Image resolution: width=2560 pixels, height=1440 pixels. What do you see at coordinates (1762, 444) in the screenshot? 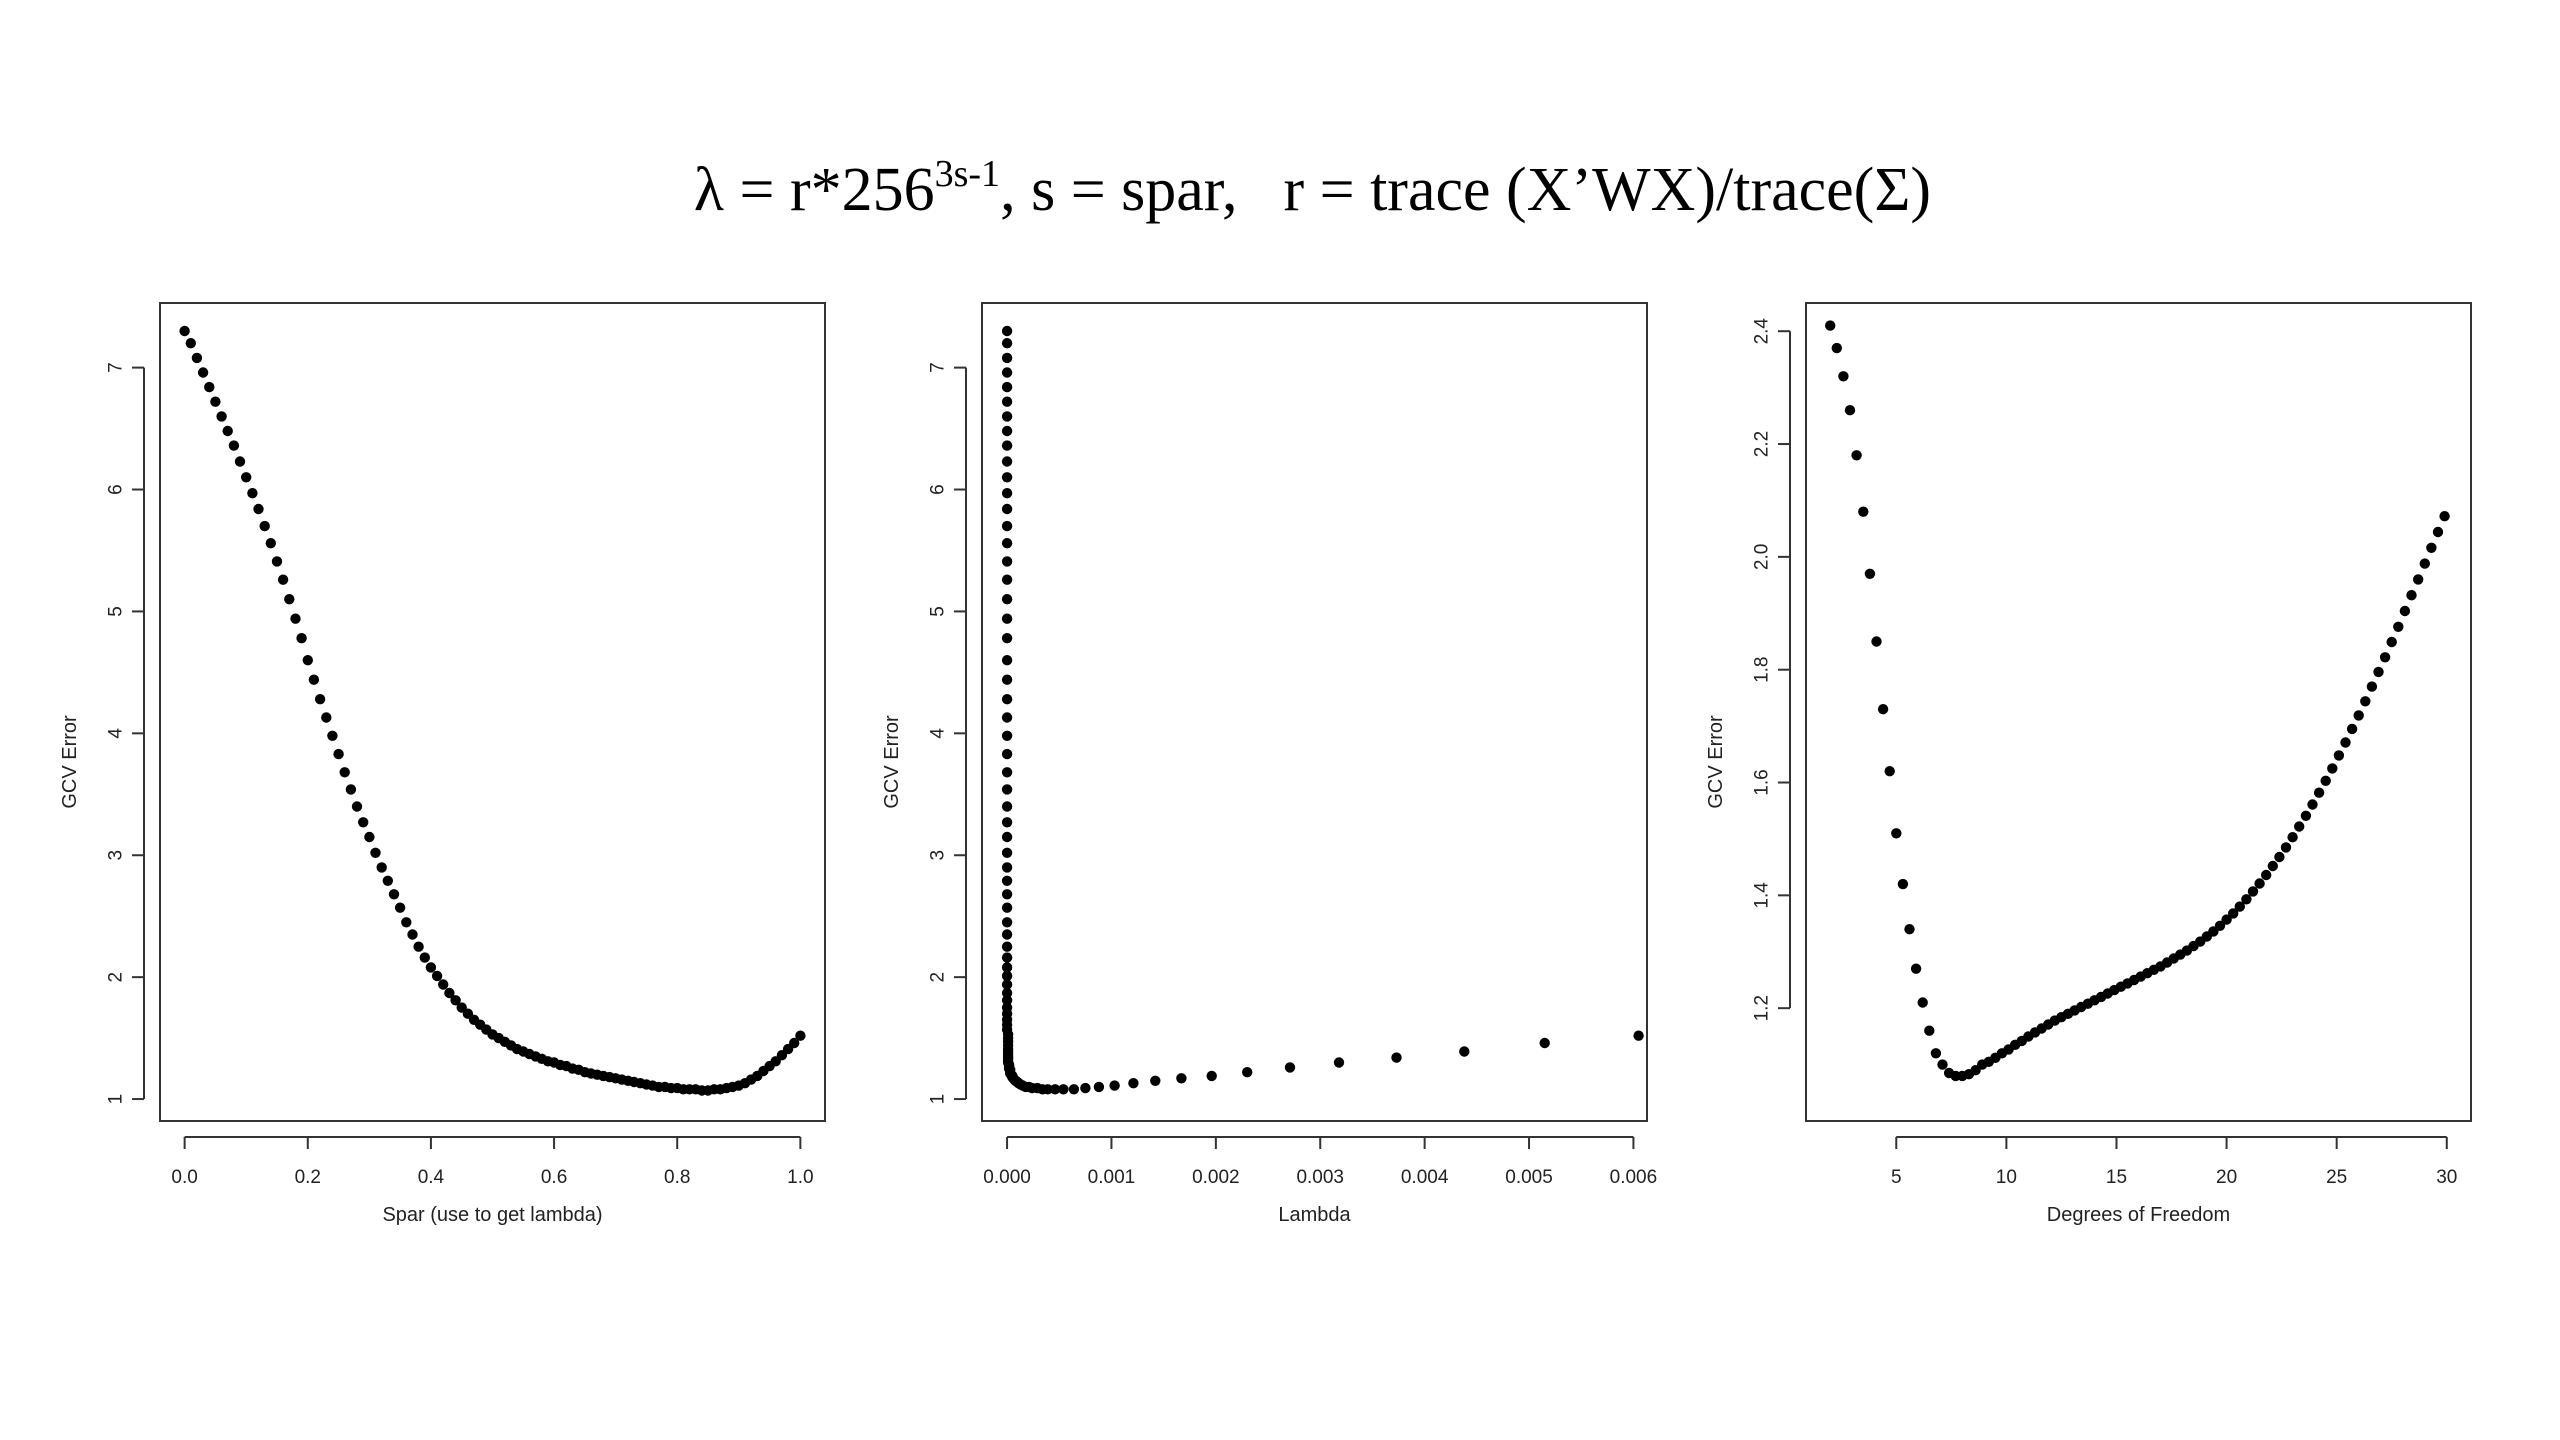
I see `chart-3-y-tick-label: 2.2` at bounding box center [1762, 444].